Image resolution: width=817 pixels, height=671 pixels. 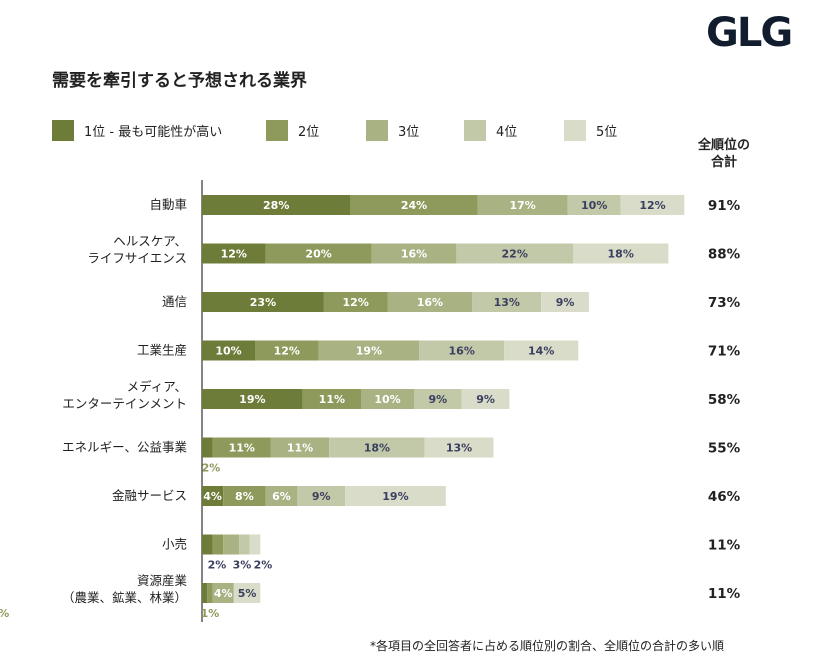 I want to click on data-label: 3%, so click(x=242, y=565).